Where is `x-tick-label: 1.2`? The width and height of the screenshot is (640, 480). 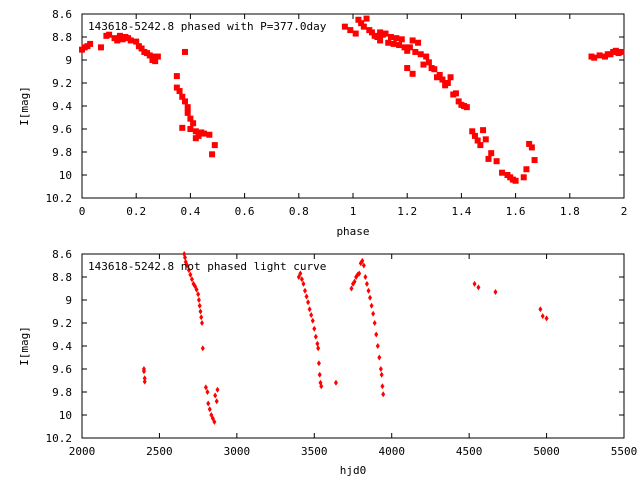
x-tick-label: 1.2 is located at coordinates (407, 211).